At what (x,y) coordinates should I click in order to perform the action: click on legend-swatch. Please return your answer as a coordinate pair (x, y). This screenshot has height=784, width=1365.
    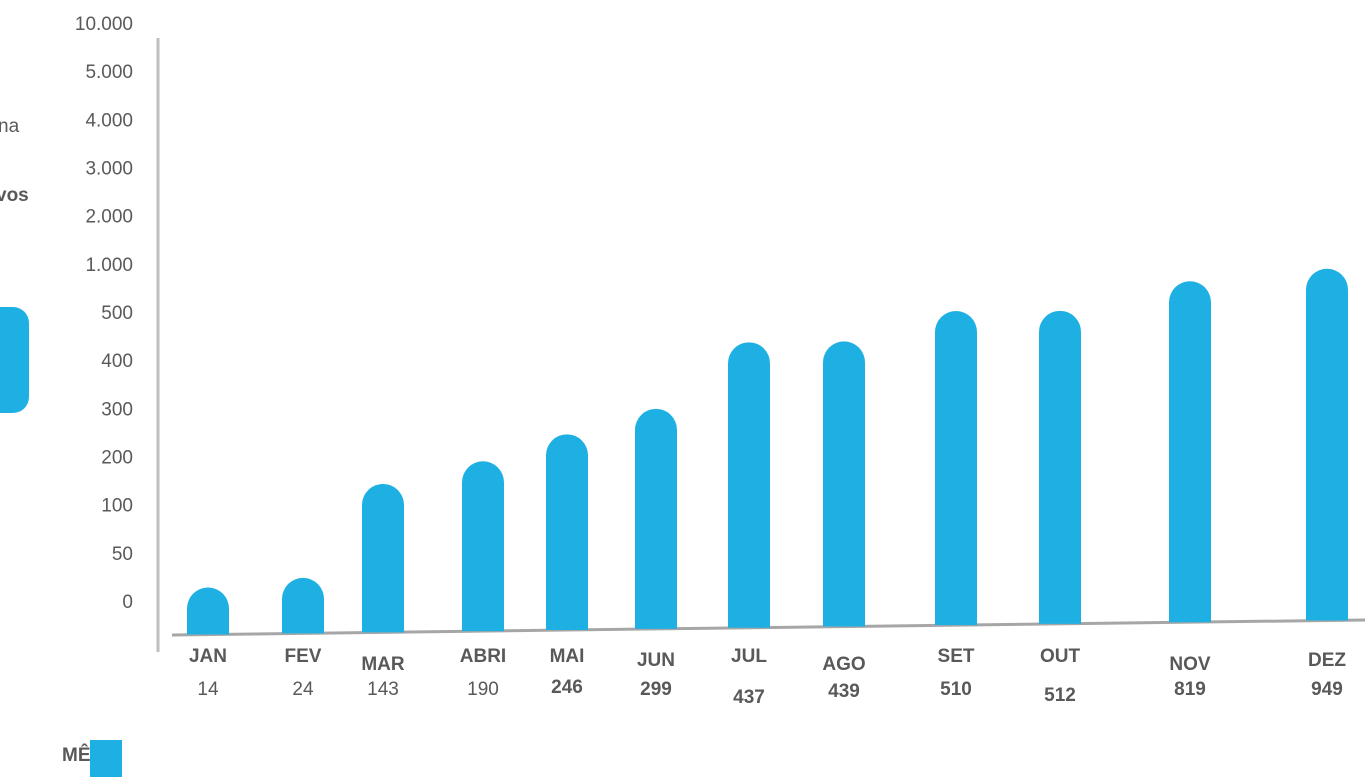
    Looking at the image, I should click on (106, 758).